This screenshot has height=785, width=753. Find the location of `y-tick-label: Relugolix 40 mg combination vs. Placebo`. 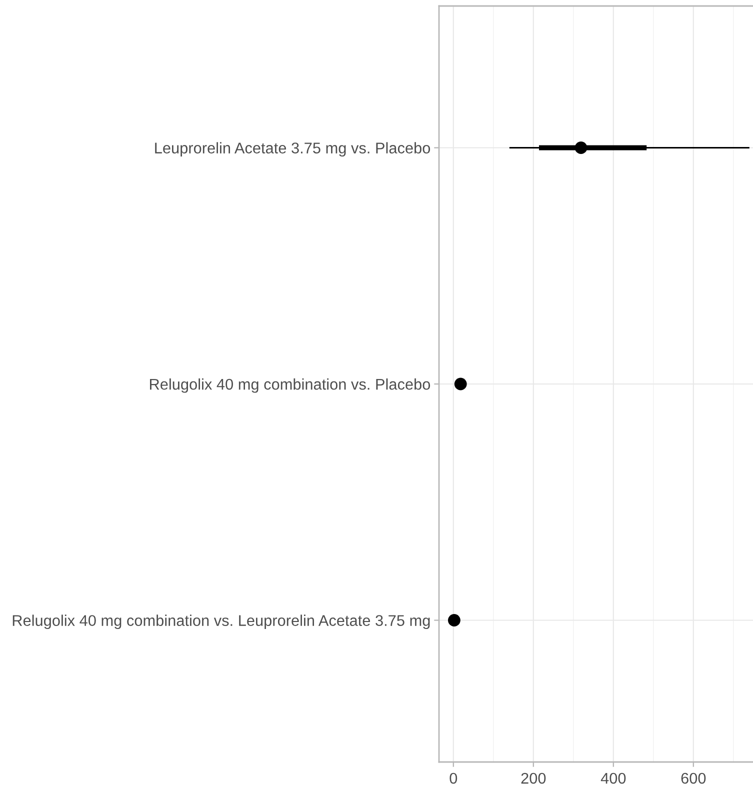

y-tick-label: Relugolix 40 mg combination vs. Placebo is located at coordinates (290, 385).